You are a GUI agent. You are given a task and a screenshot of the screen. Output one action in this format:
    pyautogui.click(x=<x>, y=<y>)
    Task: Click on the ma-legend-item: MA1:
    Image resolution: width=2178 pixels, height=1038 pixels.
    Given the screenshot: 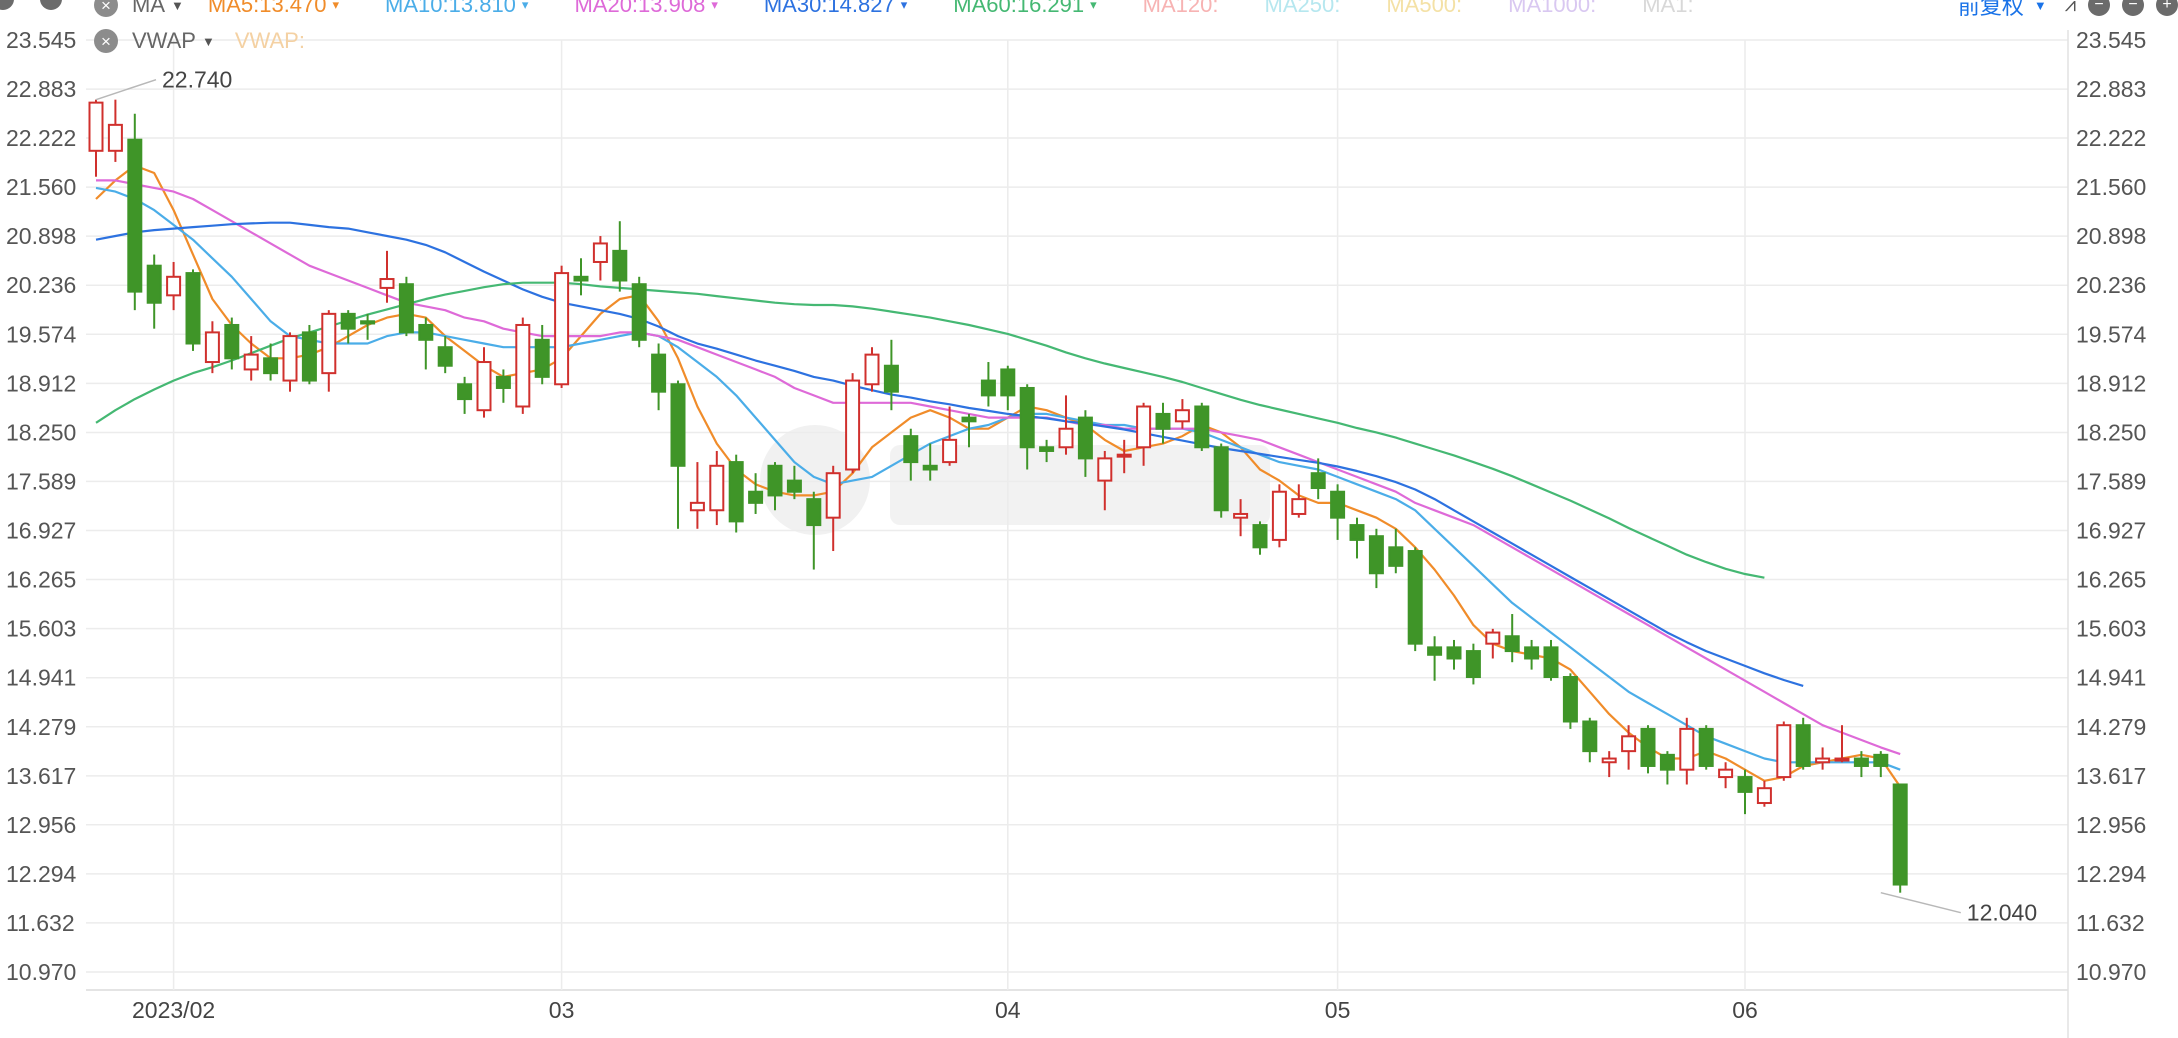 What is the action you would take?
    pyautogui.click(x=1667, y=9)
    